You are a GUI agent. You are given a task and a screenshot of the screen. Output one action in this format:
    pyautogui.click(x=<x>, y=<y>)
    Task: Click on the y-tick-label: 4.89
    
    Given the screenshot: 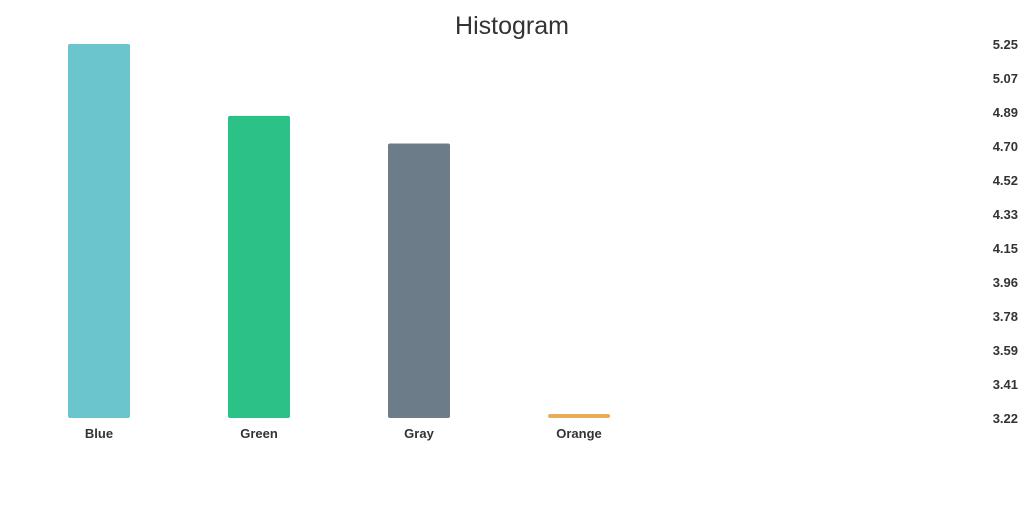 What is the action you would take?
    pyautogui.click(x=1005, y=112)
    